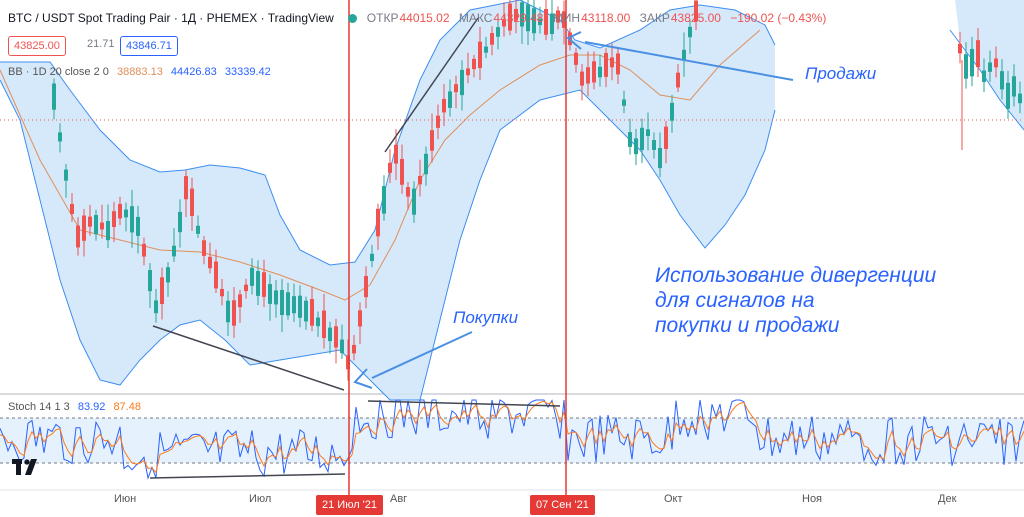 The height and width of the screenshot is (517, 1024). I want to click on stoch-band-fill, so click(512, 440).